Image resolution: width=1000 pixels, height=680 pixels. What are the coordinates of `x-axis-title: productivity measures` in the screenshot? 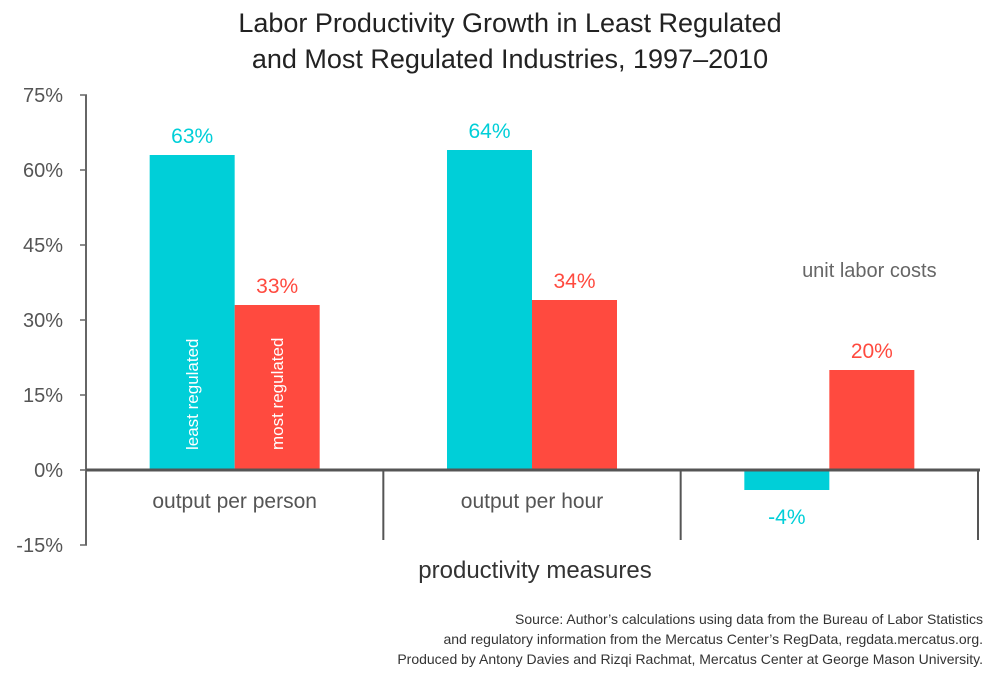 It's located at (534, 570).